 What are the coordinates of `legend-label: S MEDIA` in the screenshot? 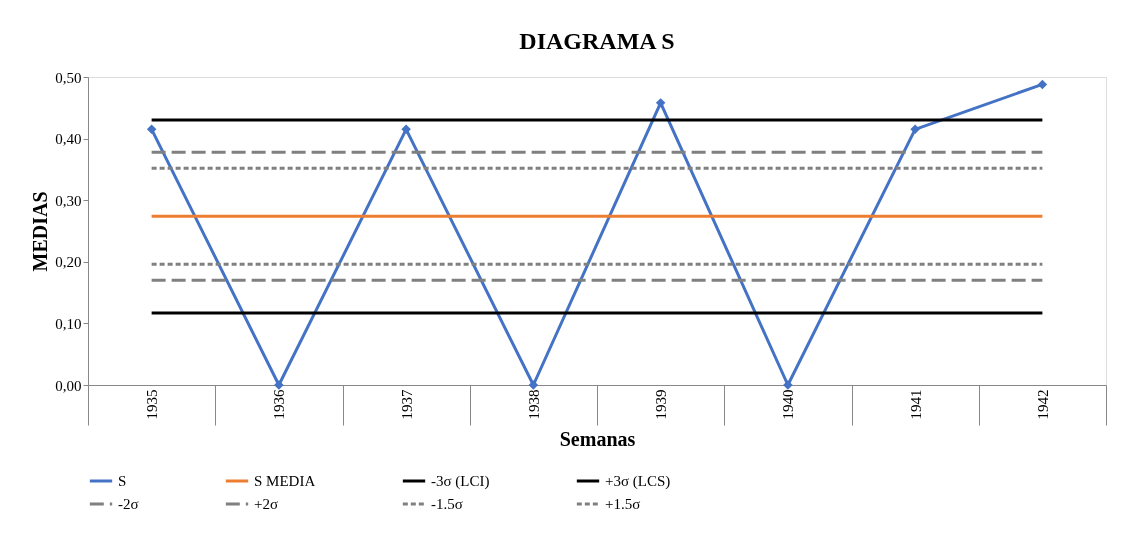 It's located at (285, 481).